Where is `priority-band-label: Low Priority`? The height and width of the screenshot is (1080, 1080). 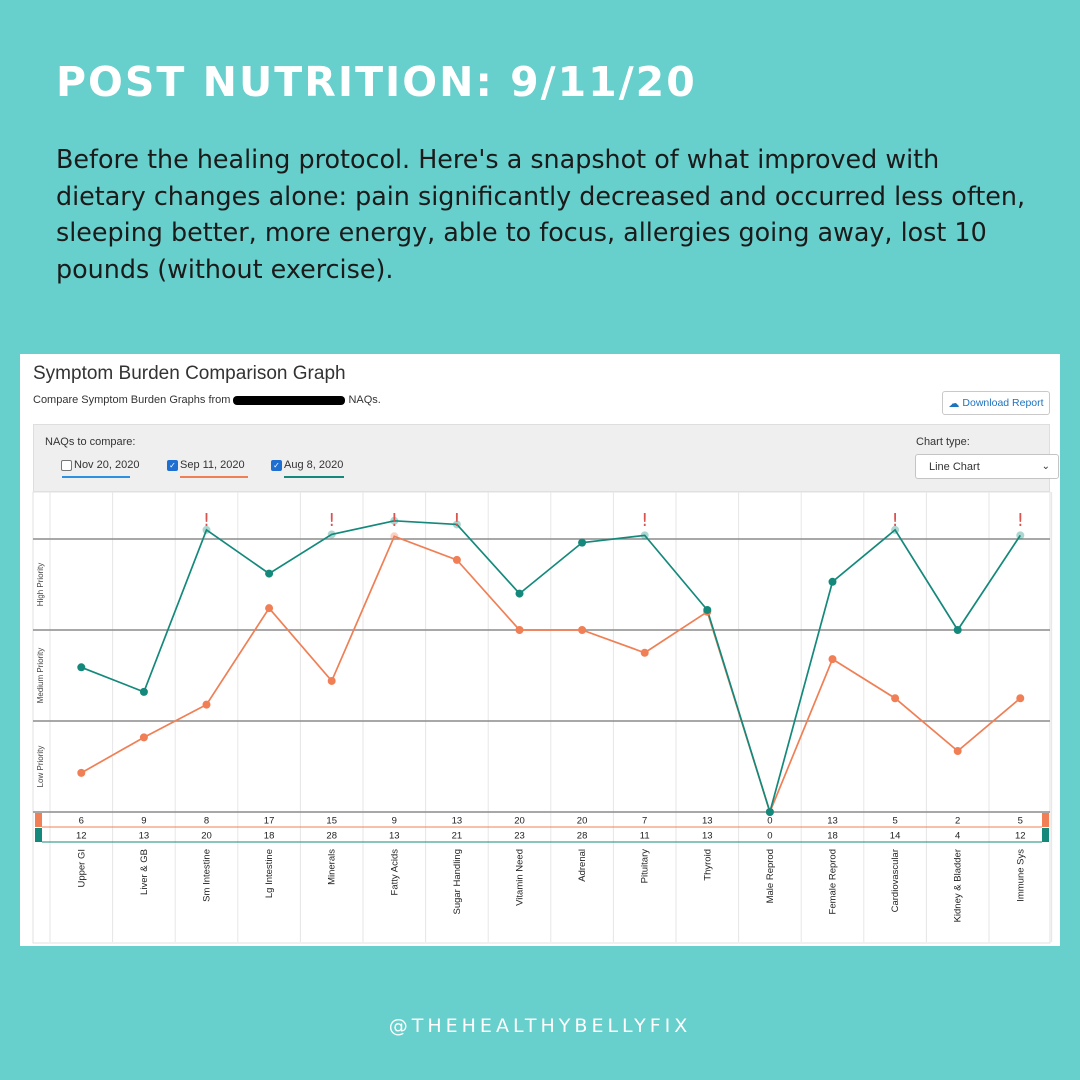 priority-band-label: Low Priority is located at coordinates (40, 767).